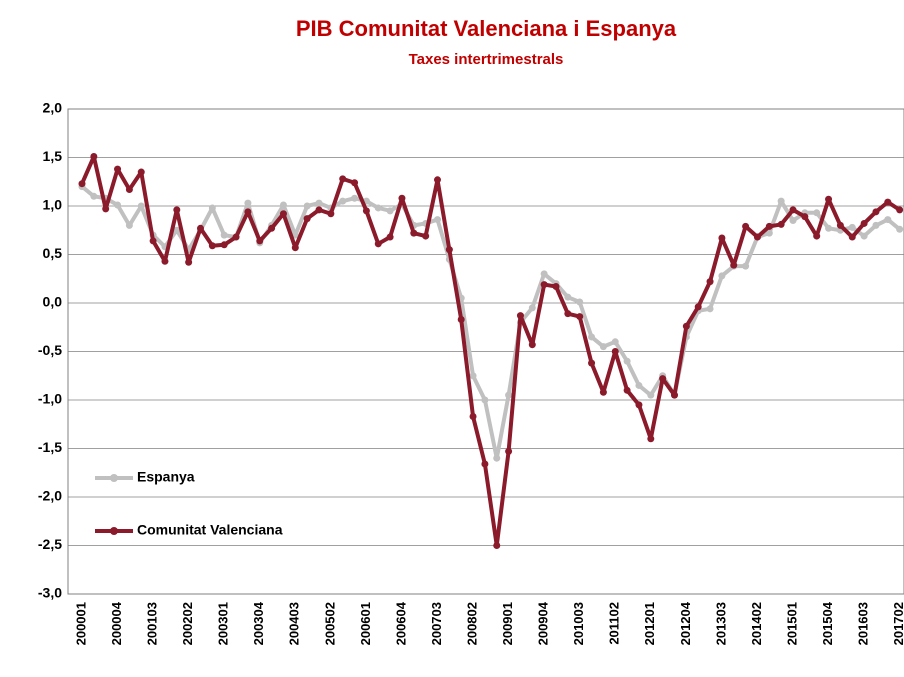 The image size is (904, 677). What do you see at coordinates (223, 623) in the screenshot?
I see `x-tick-label: 200301` at bounding box center [223, 623].